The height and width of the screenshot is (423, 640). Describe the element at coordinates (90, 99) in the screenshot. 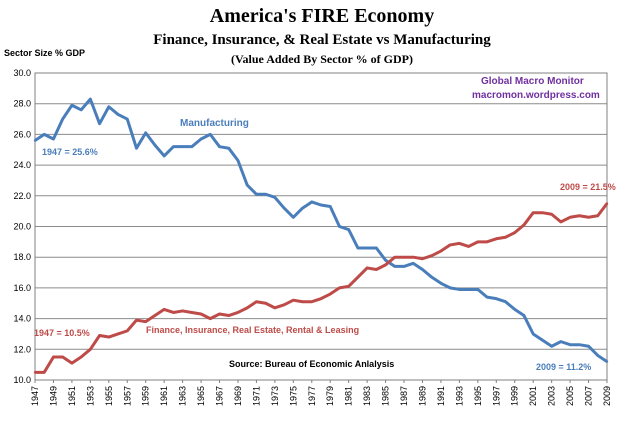

I see `data-point-manufacturing-1953` at that location.